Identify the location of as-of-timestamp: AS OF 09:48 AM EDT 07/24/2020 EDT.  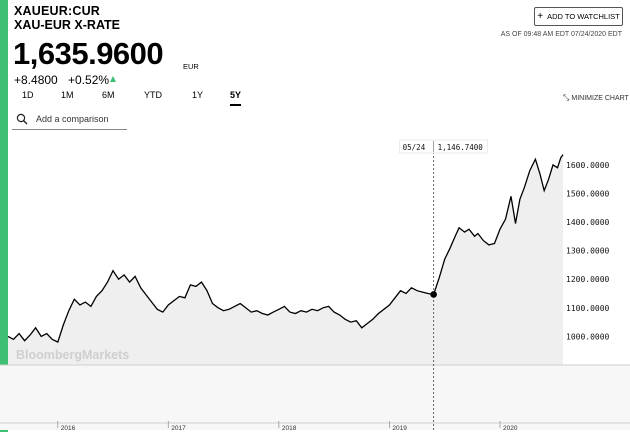
(561, 34).